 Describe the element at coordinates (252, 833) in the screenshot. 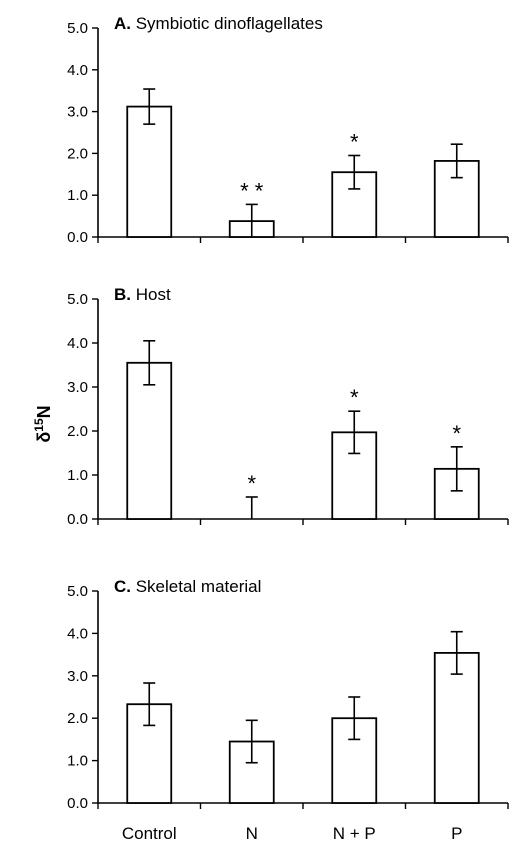

I see `x-category-label: N` at that location.